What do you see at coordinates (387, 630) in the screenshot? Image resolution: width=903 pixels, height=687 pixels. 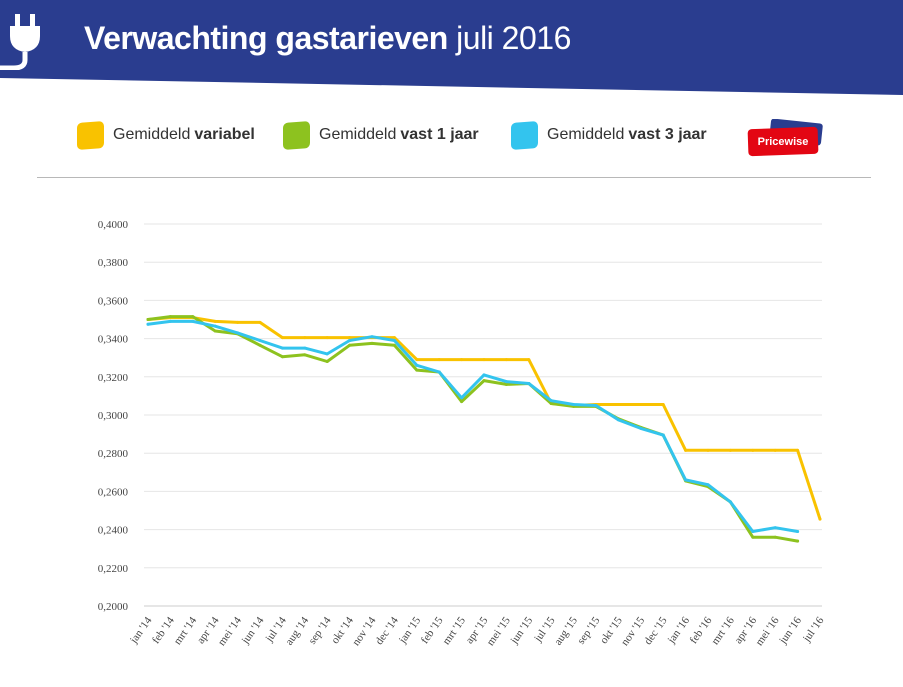 I see `x-tick-label: dec '14` at bounding box center [387, 630].